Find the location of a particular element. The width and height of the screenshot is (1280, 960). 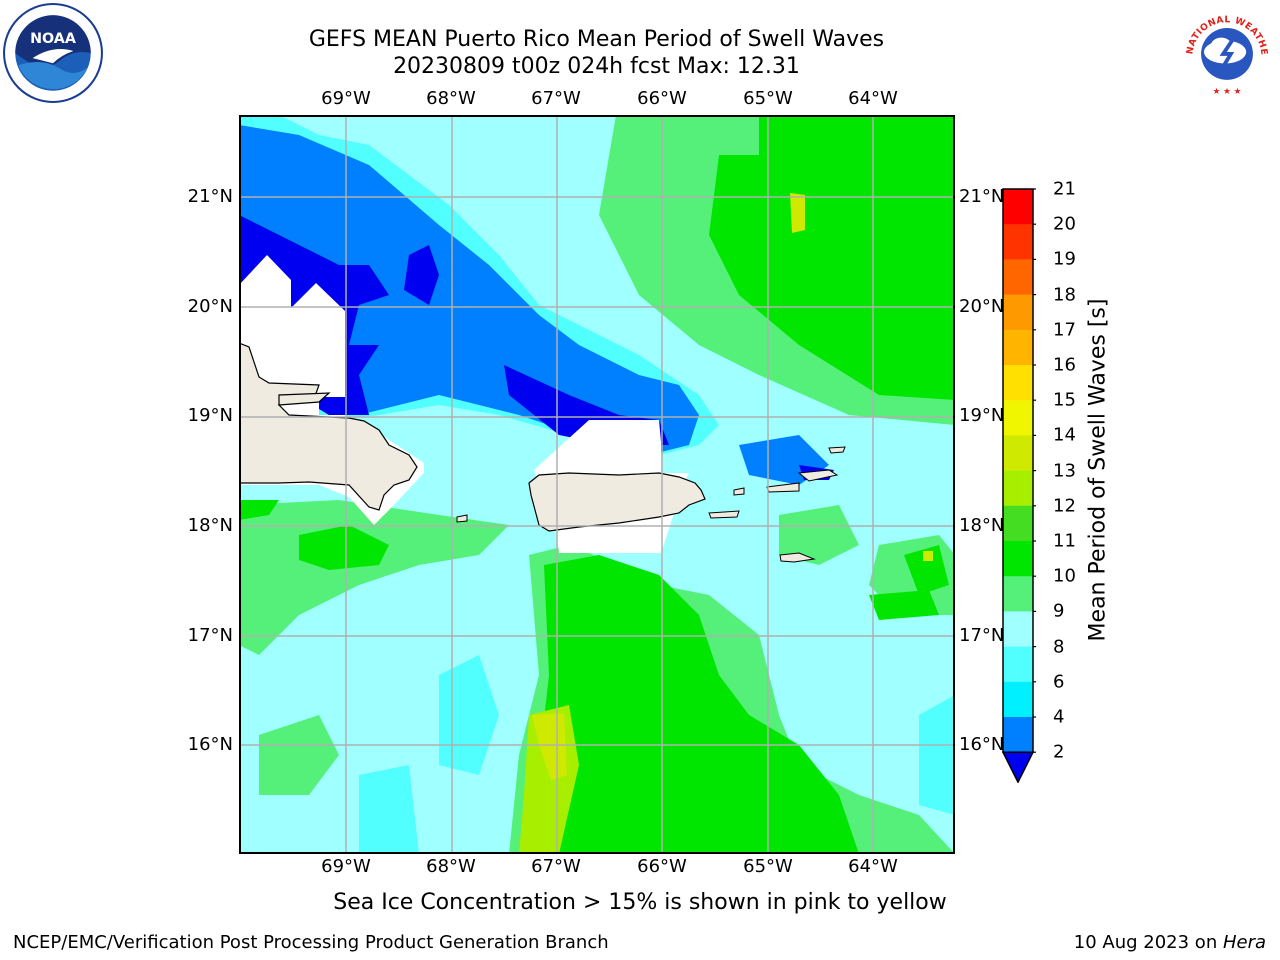

colorbar-tick-label: 12 is located at coordinates (1064, 506).